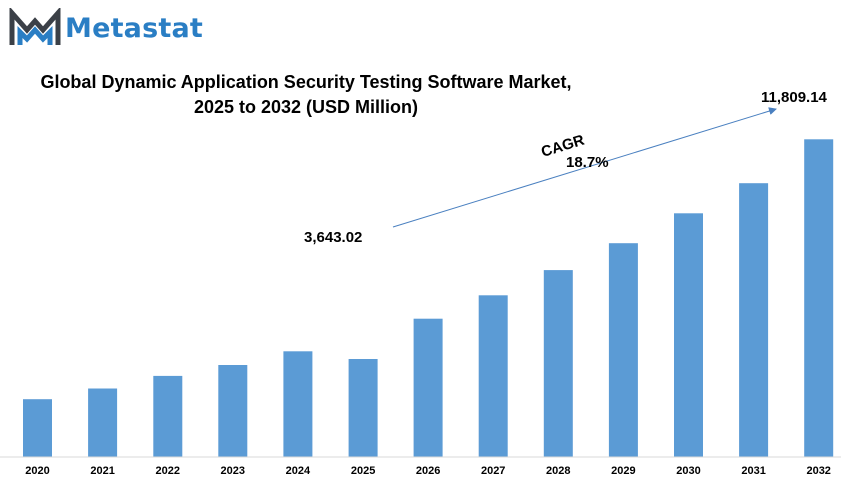 This screenshot has height=481, width=841. Describe the element at coordinates (37, 471) in the screenshot. I see `x-tick-label-2020: 2020` at that location.